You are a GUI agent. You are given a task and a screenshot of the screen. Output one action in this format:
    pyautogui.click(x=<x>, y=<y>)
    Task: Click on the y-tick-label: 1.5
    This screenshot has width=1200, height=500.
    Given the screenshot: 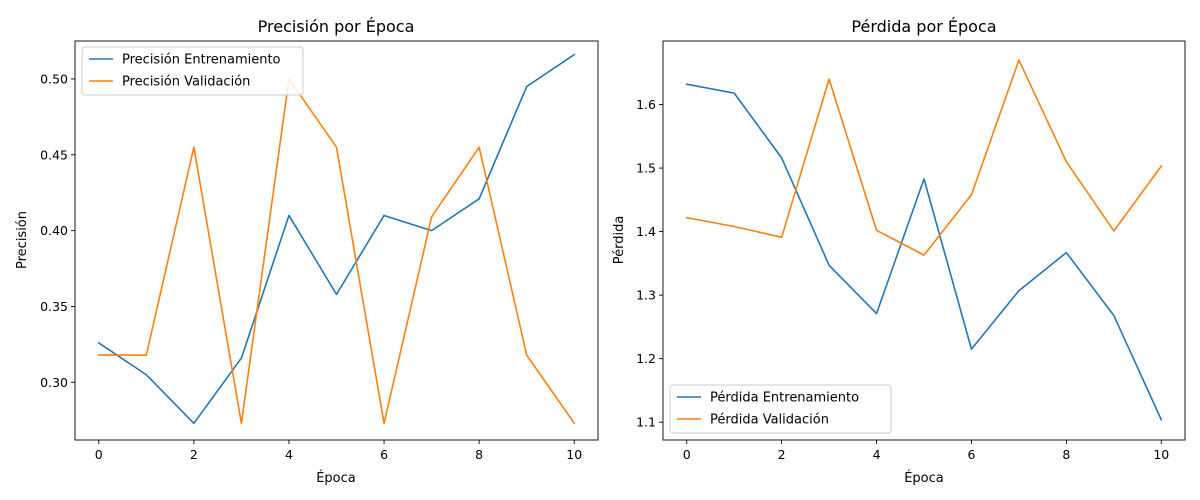 What is the action you would take?
    pyautogui.click(x=646, y=168)
    